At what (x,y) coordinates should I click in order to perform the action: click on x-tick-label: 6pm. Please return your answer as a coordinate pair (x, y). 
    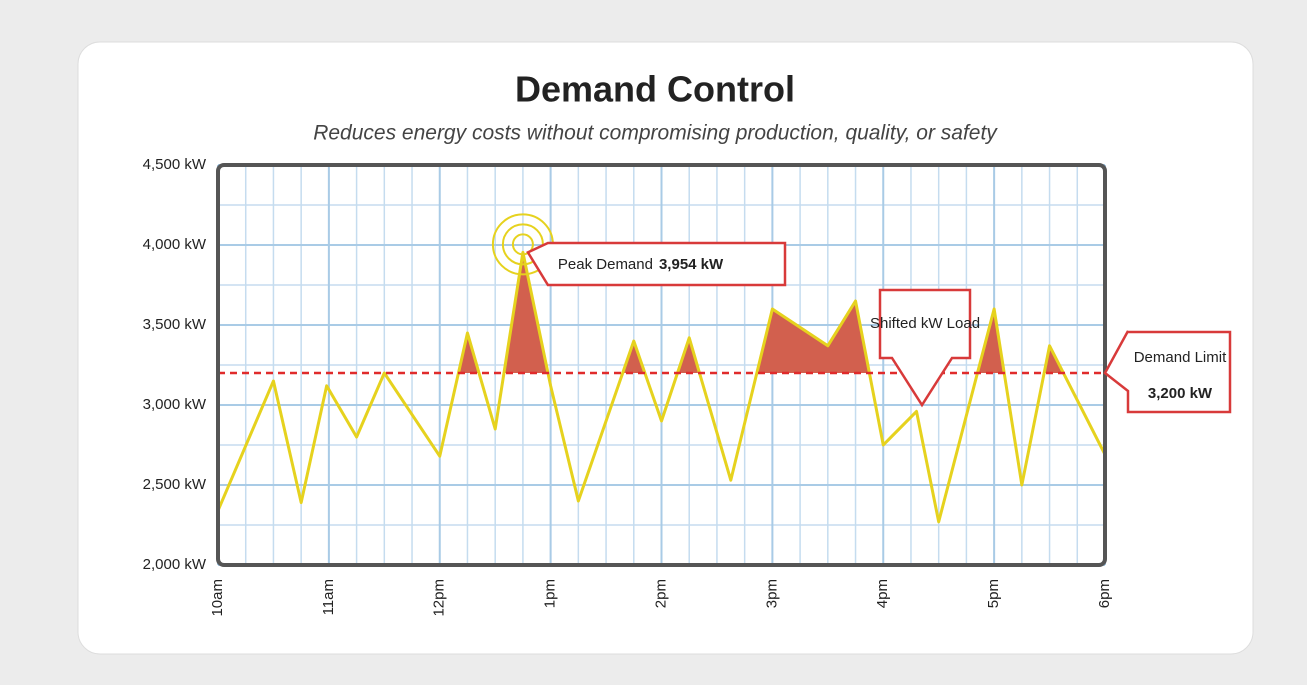
    Looking at the image, I should click on (1104, 593).